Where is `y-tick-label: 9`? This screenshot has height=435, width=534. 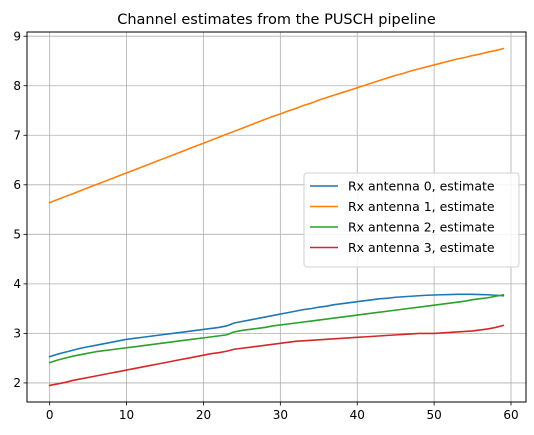 y-tick-label: 9 is located at coordinates (17, 37).